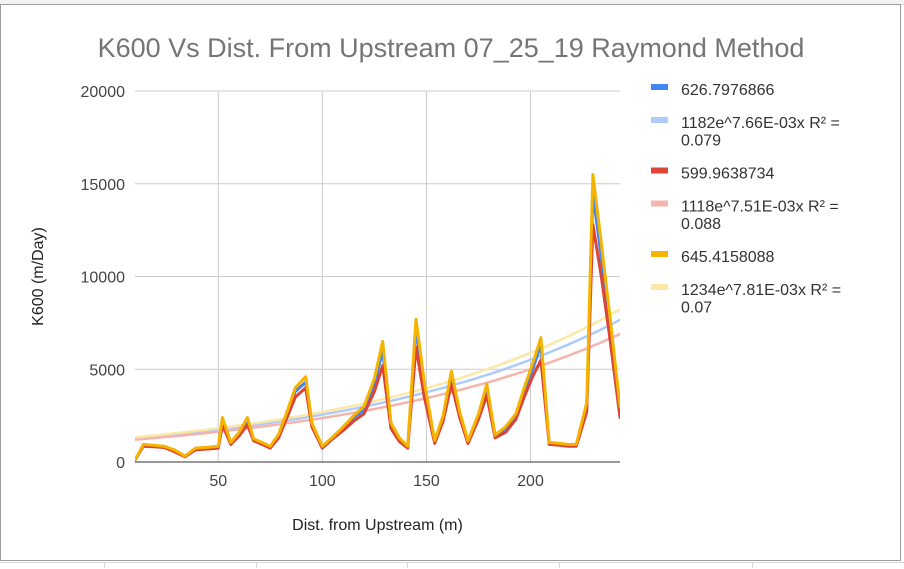  What do you see at coordinates (452, 565) in the screenshot?
I see `spreadsheet-grid-strip` at bounding box center [452, 565].